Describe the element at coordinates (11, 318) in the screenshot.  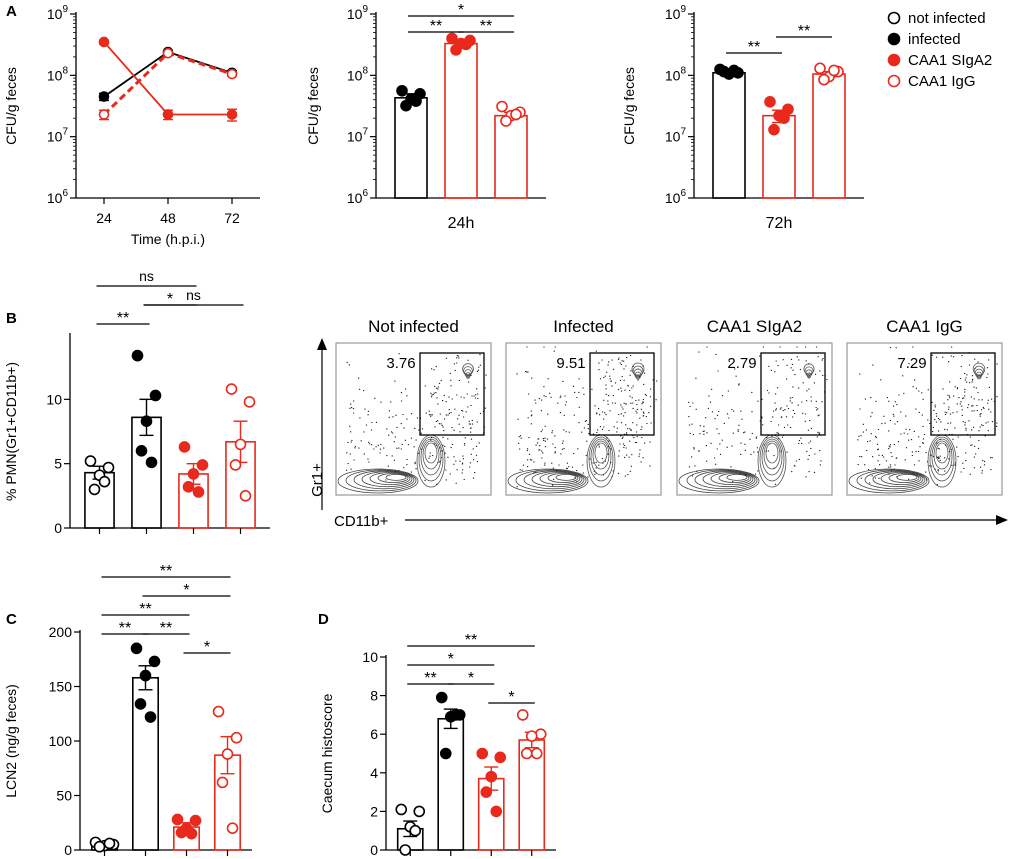
I see `panel-letter-b: B` at that location.